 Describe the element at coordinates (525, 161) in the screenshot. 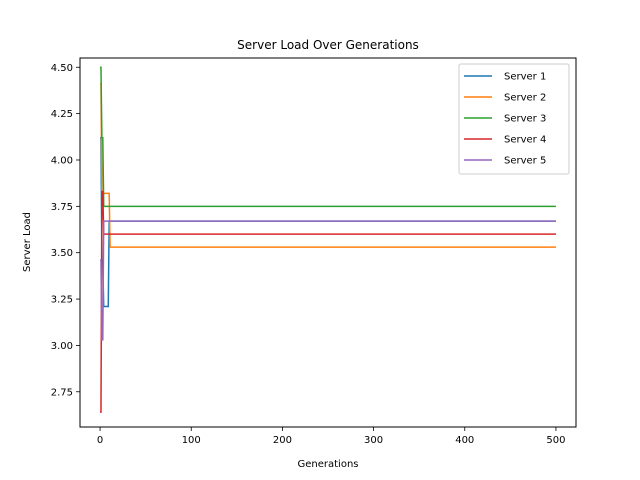

I see `legend-label: Server 5` at that location.